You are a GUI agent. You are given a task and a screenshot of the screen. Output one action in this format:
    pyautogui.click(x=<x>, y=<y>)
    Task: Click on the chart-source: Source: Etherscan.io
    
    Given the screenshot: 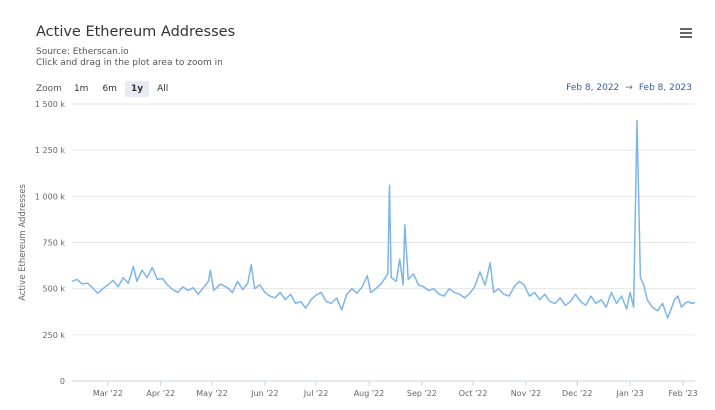 What is the action you would take?
    pyautogui.click(x=82, y=52)
    